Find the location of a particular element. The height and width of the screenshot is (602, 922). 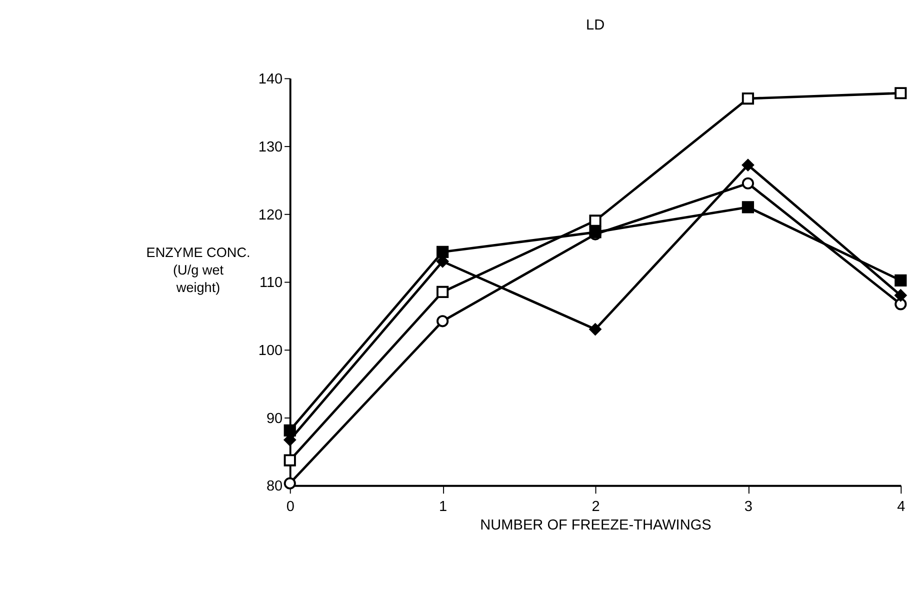

x-tick-label: 0 is located at coordinates (290, 507).